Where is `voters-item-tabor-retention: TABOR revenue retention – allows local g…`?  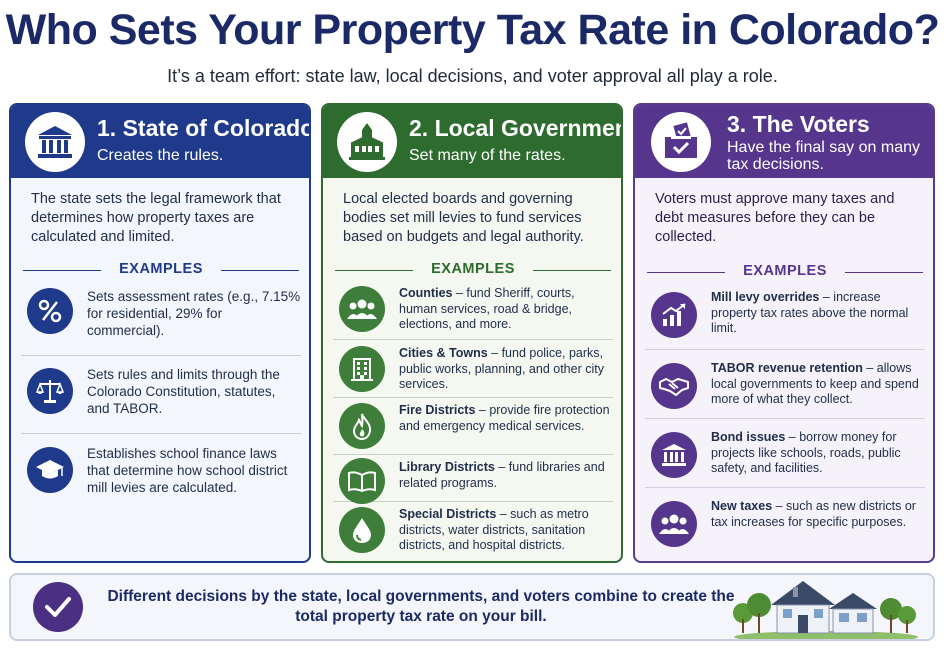
voters-item-tabor-retention: TABOR revenue retention – allows local g… is located at coordinates (785, 390).